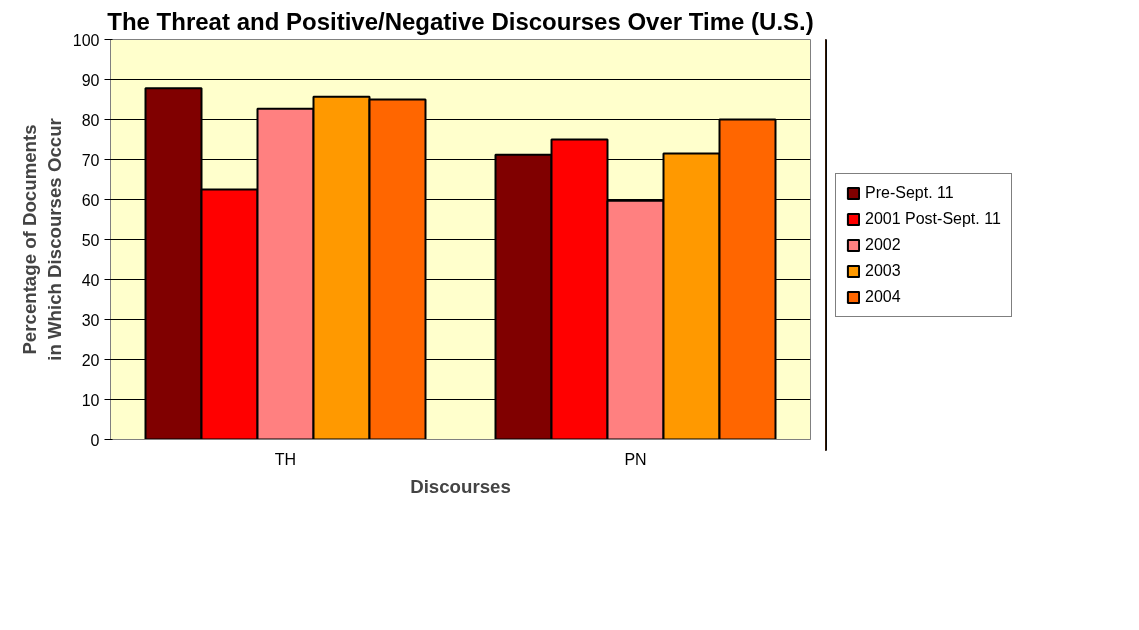 This screenshot has width=1139, height=630. What do you see at coordinates (90, 80) in the screenshot?
I see `y-tick-label: 90` at bounding box center [90, 80].